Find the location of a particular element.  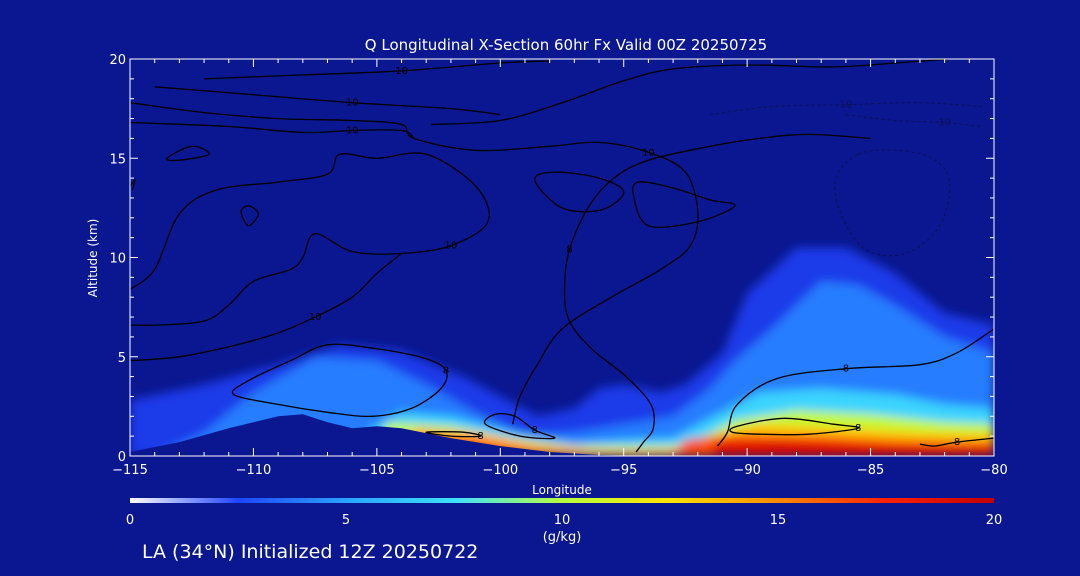

colorbar-tick-label: 15 is located at coordinates (778, 520).